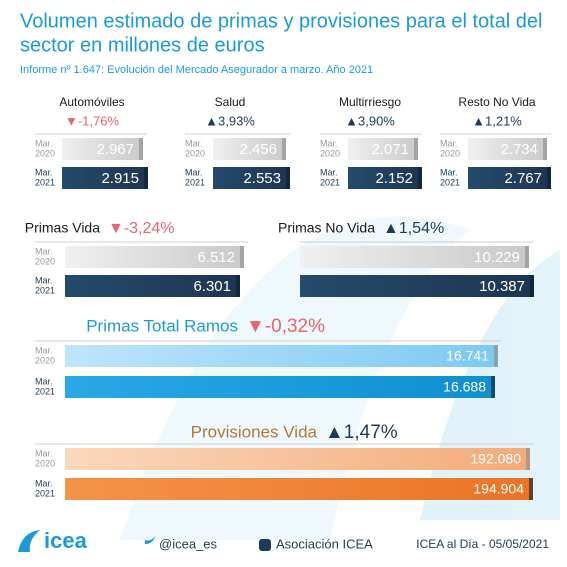  Describe the element at coordinates (265, 545) in the screenshot. I see `linkedin-icon` at that location.